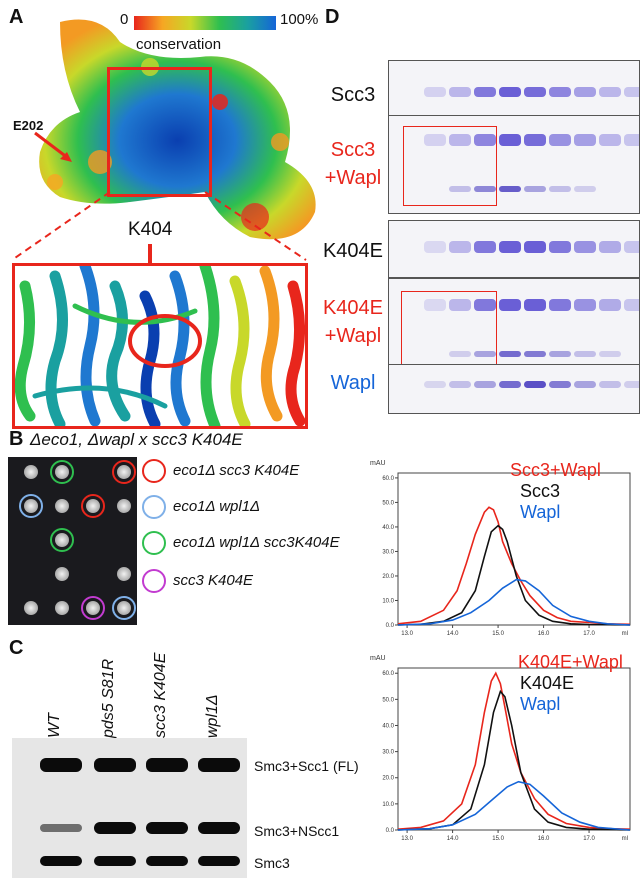  I want to click on panel-label-a: A, so click(16, 17).